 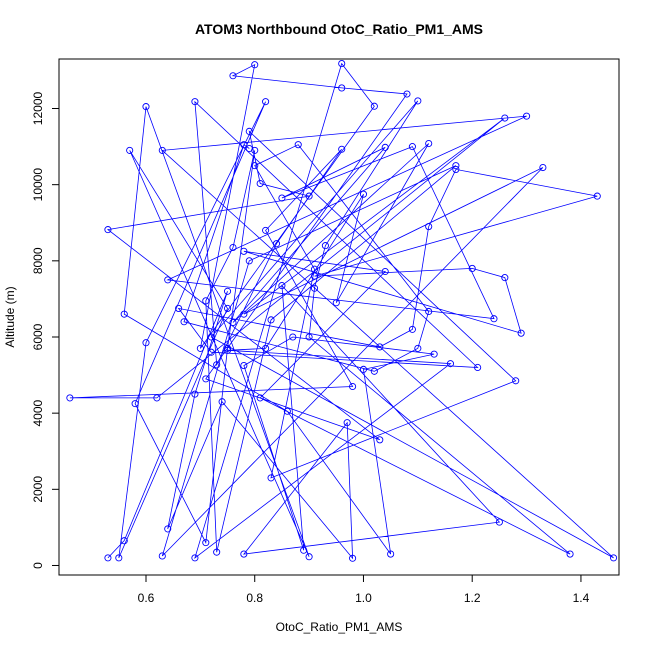 I want to click on y-tick-label: 0, so click(x=38, y=565).